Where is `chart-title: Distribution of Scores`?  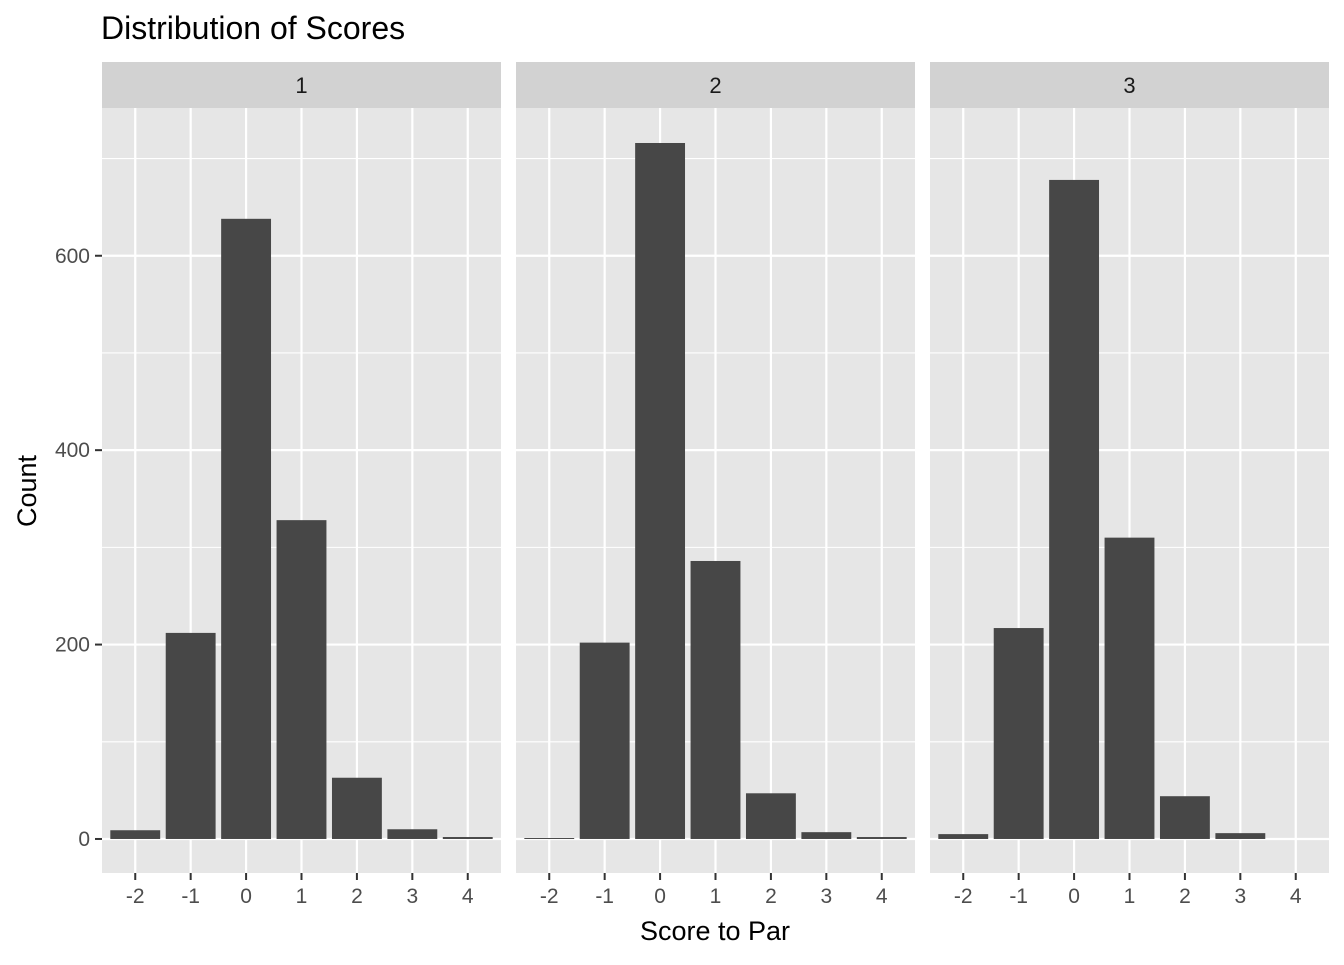 chart-title: Distribution of Scores is located at coordinates (253, 28).